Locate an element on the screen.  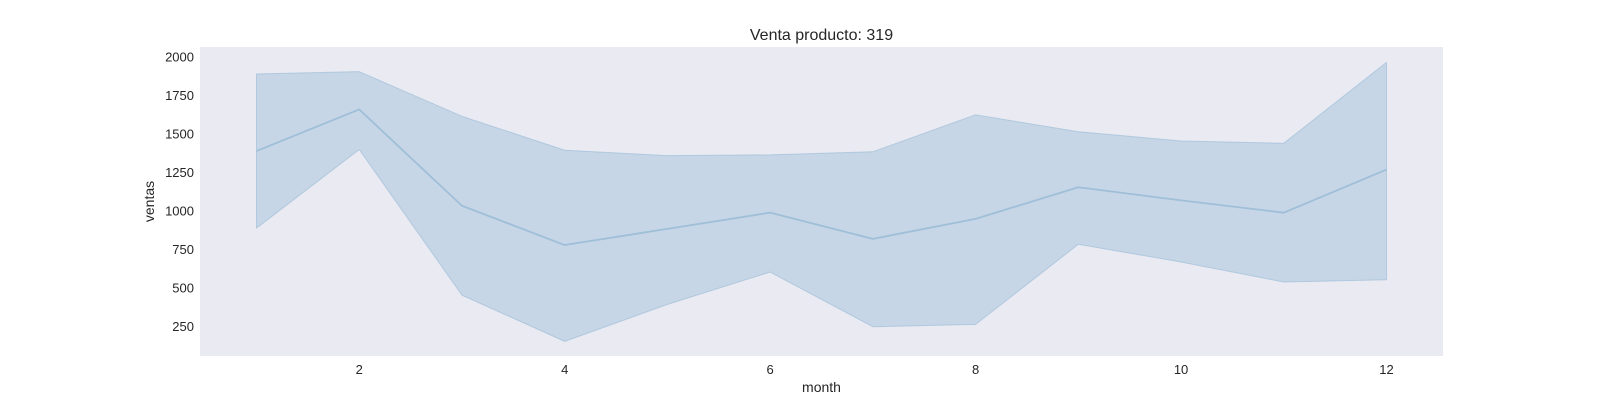
y-axis-ticks: 250 500 750 1000 1250 1500 1750 2000 is located at coordinates (179, 191).